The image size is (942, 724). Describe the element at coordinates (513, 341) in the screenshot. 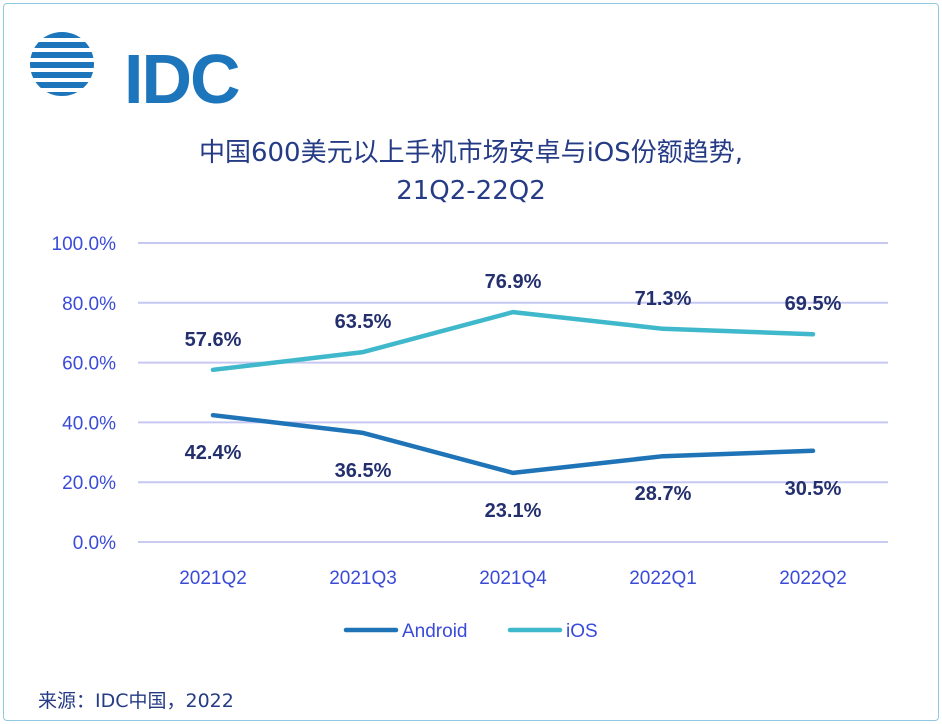

I see `series-line-ios` at that location.